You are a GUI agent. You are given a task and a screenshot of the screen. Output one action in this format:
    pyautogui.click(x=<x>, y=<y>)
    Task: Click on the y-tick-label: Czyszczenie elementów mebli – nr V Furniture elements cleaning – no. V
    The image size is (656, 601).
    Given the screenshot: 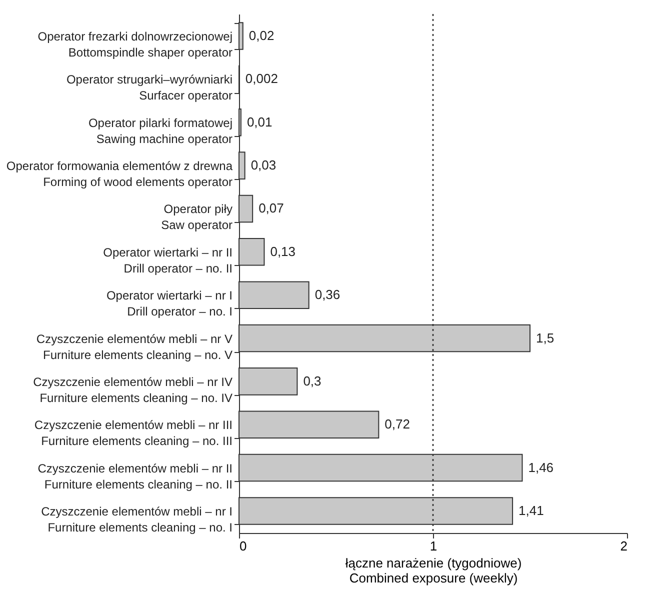 What is the action you would take?
    pyautogui.click(x=134, y=347)
    